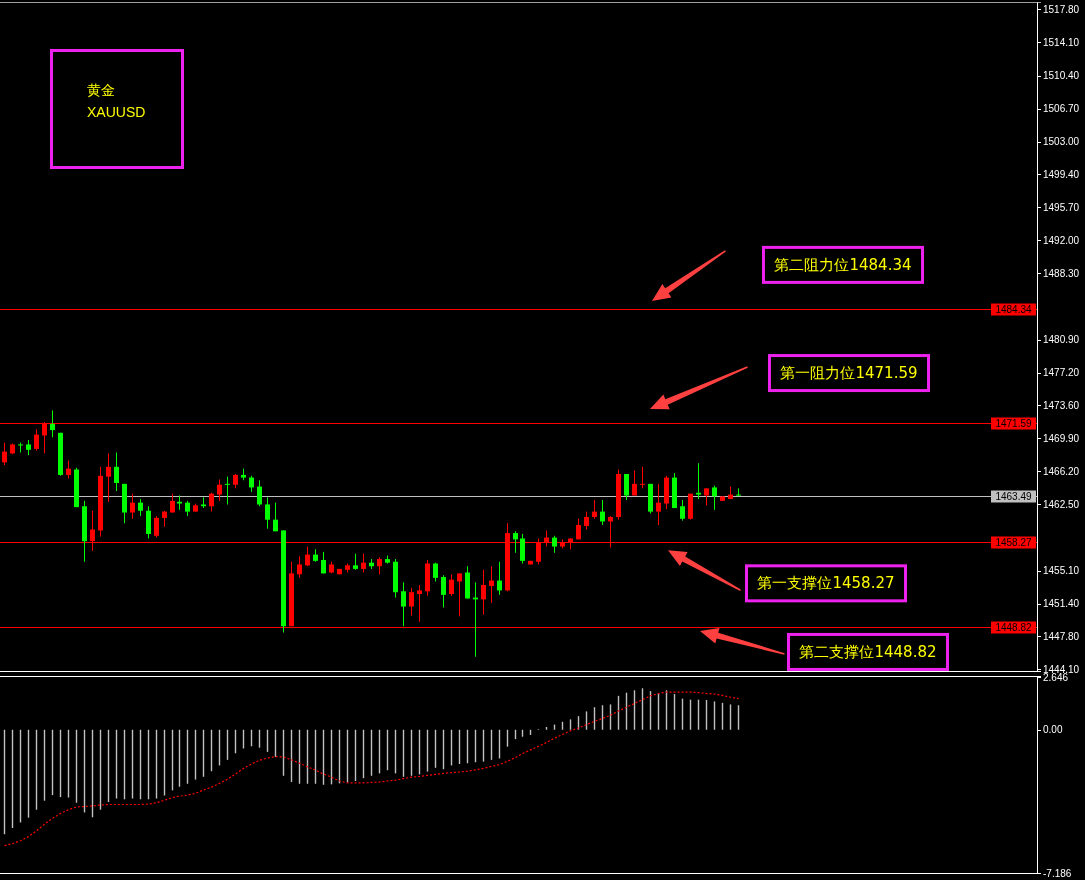 The width and height of the screenshot is (1085, 880). What do you see at coordinates (1061, 109) in the screenshot?
I see `tick-label: 1506.70` at bounding box center [1061, 109].